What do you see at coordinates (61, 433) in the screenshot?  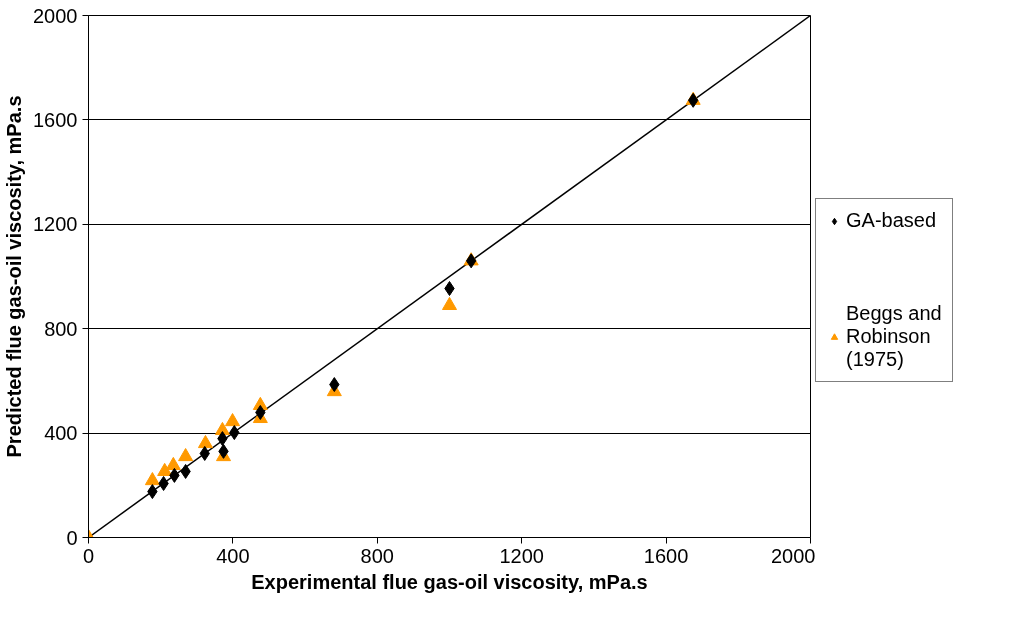 I see `y-tick-label: 400` at bounding box center [61, 433].